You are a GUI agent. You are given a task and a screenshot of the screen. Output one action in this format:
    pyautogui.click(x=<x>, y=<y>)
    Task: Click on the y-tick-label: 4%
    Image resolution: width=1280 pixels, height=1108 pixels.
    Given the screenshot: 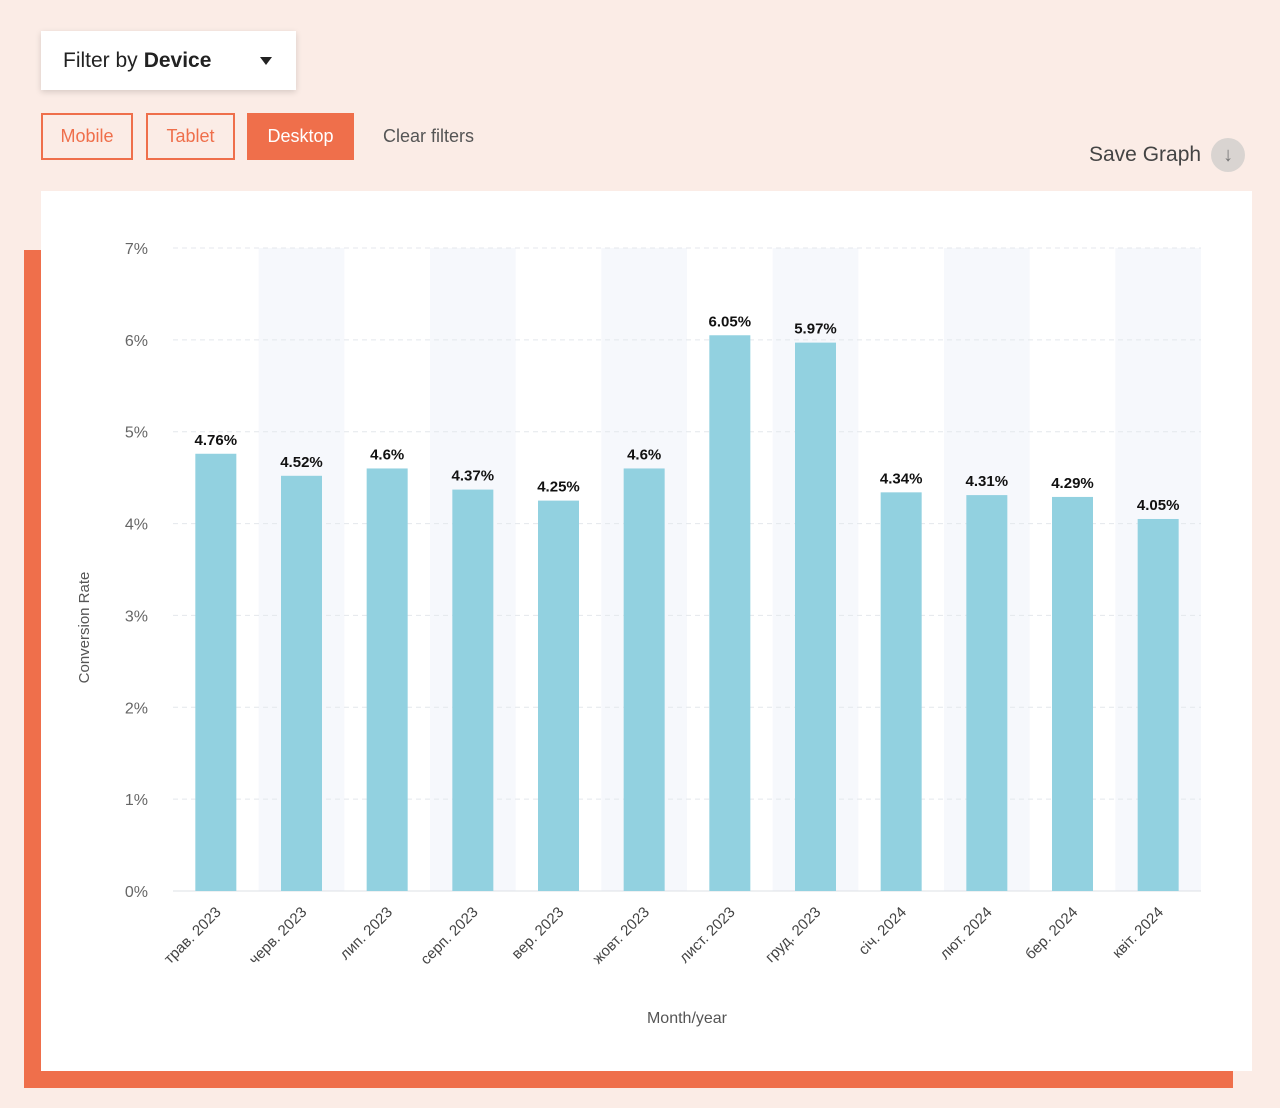 What is the action you would take?
    pyautogui.click(x=136, y=525)
    